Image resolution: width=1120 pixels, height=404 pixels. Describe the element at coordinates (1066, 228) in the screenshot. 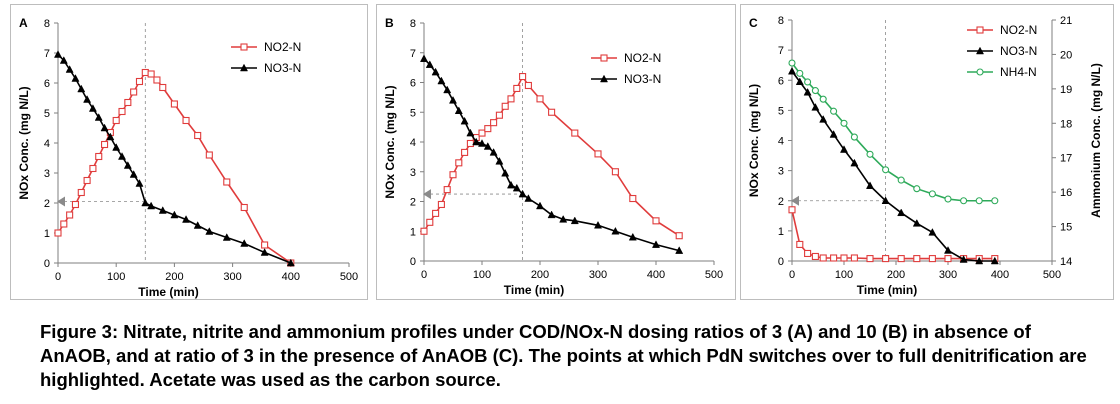

I see `y-right-tick-label: 15` at that location.